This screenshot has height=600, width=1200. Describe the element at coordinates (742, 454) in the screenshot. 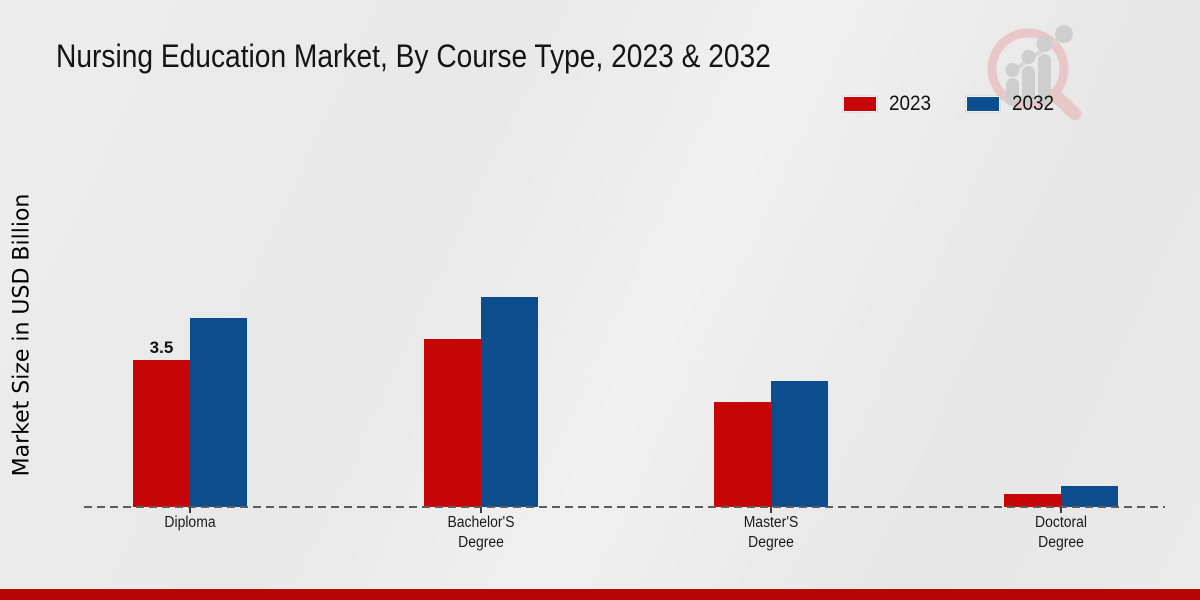

I see `bar-2023-master-s-degree` at that location.